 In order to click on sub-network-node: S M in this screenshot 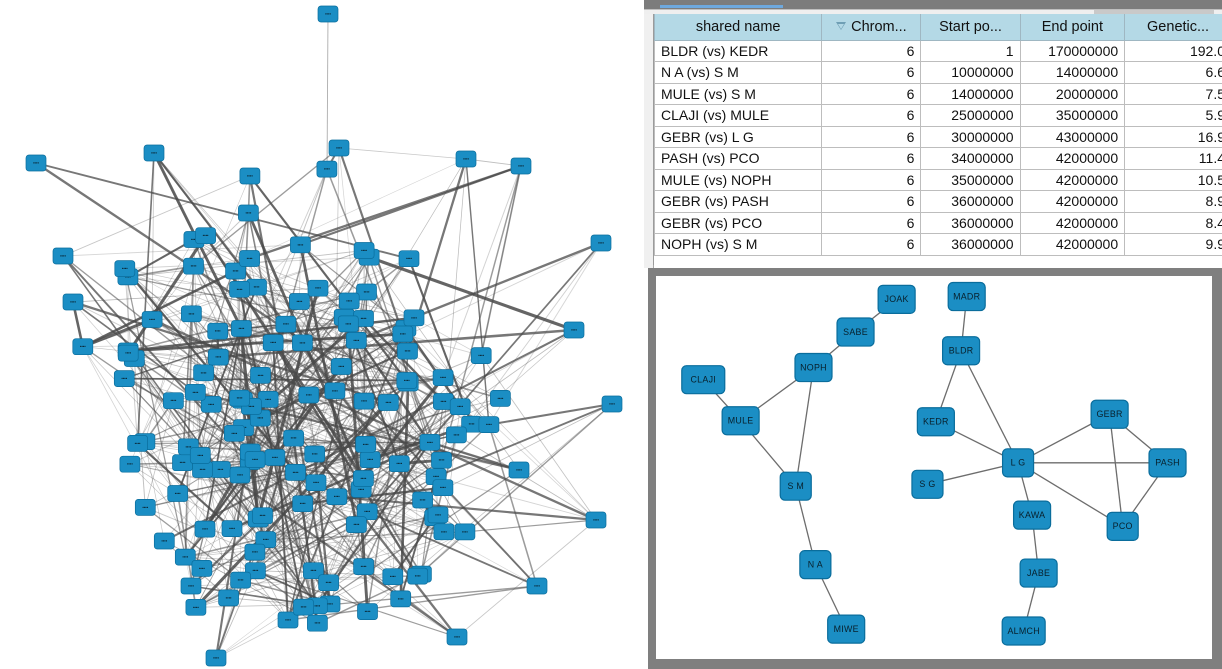, I will do `click(795, 486)`.